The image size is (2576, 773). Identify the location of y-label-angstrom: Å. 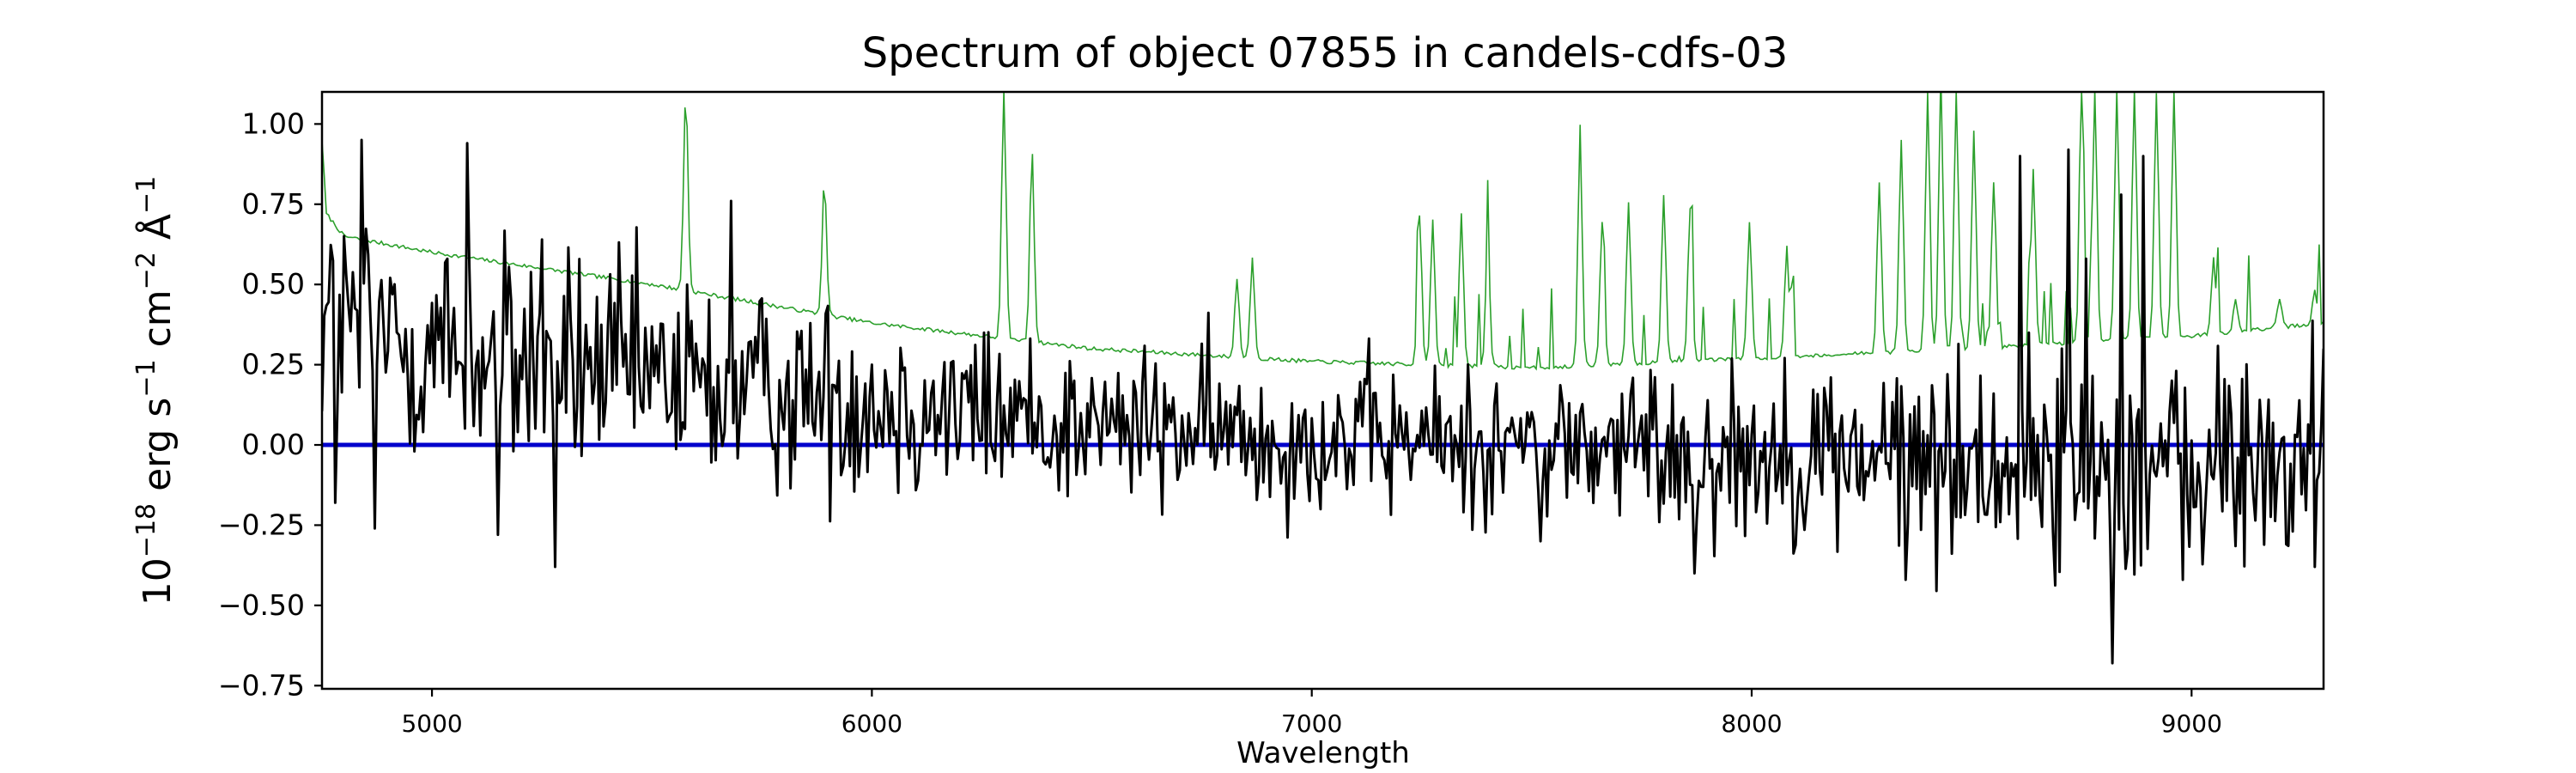
(156, 233).